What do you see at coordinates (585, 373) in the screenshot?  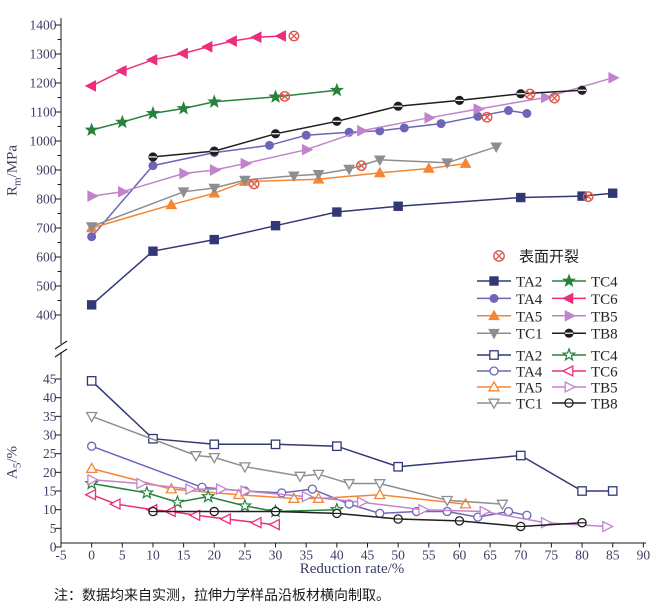 I see `legend-bottom-TC6: TC6` at bounding box center [585, 373].